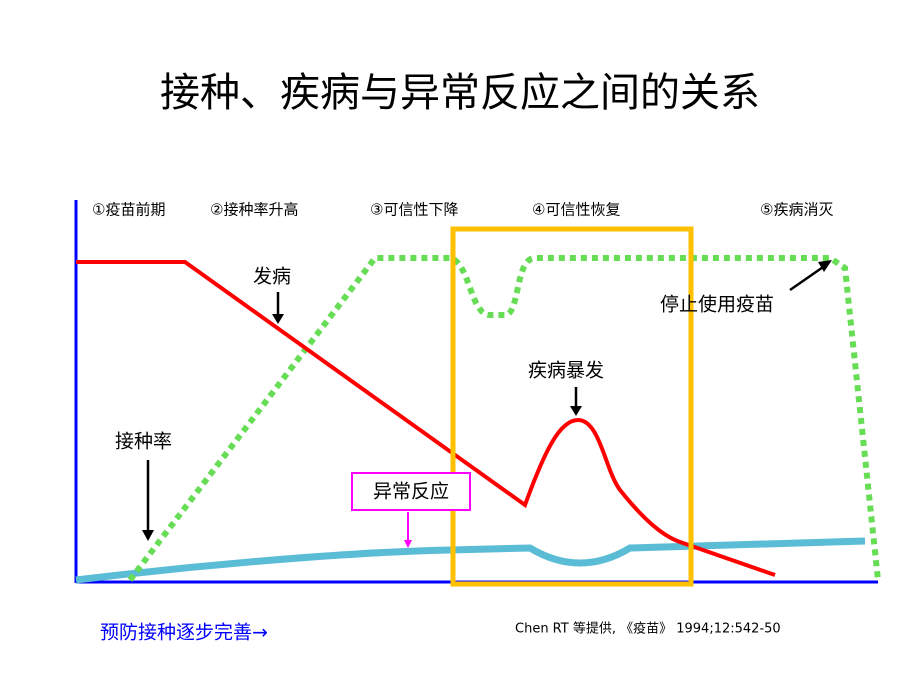 The height and width of the screenshot is (690, 920). I want to click on annotation: 接种率, so click(143, 442).